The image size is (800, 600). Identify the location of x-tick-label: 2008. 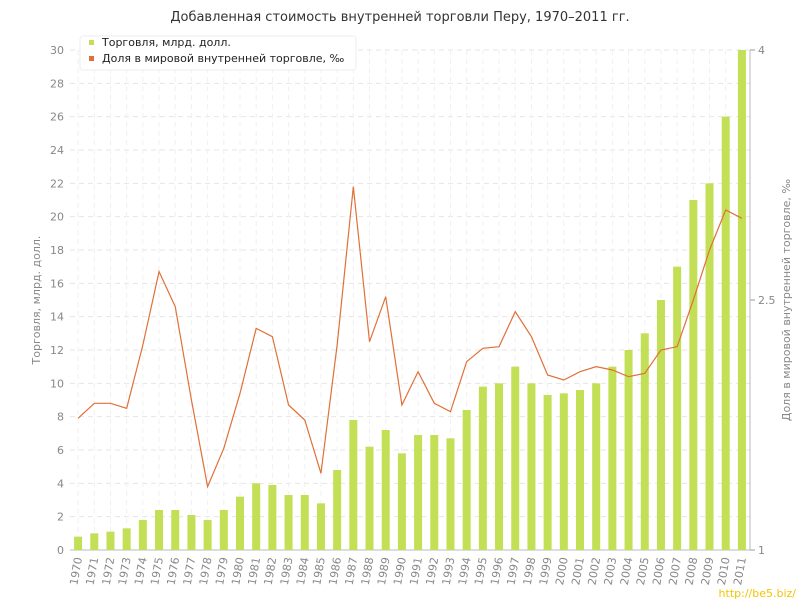
(692, 571).